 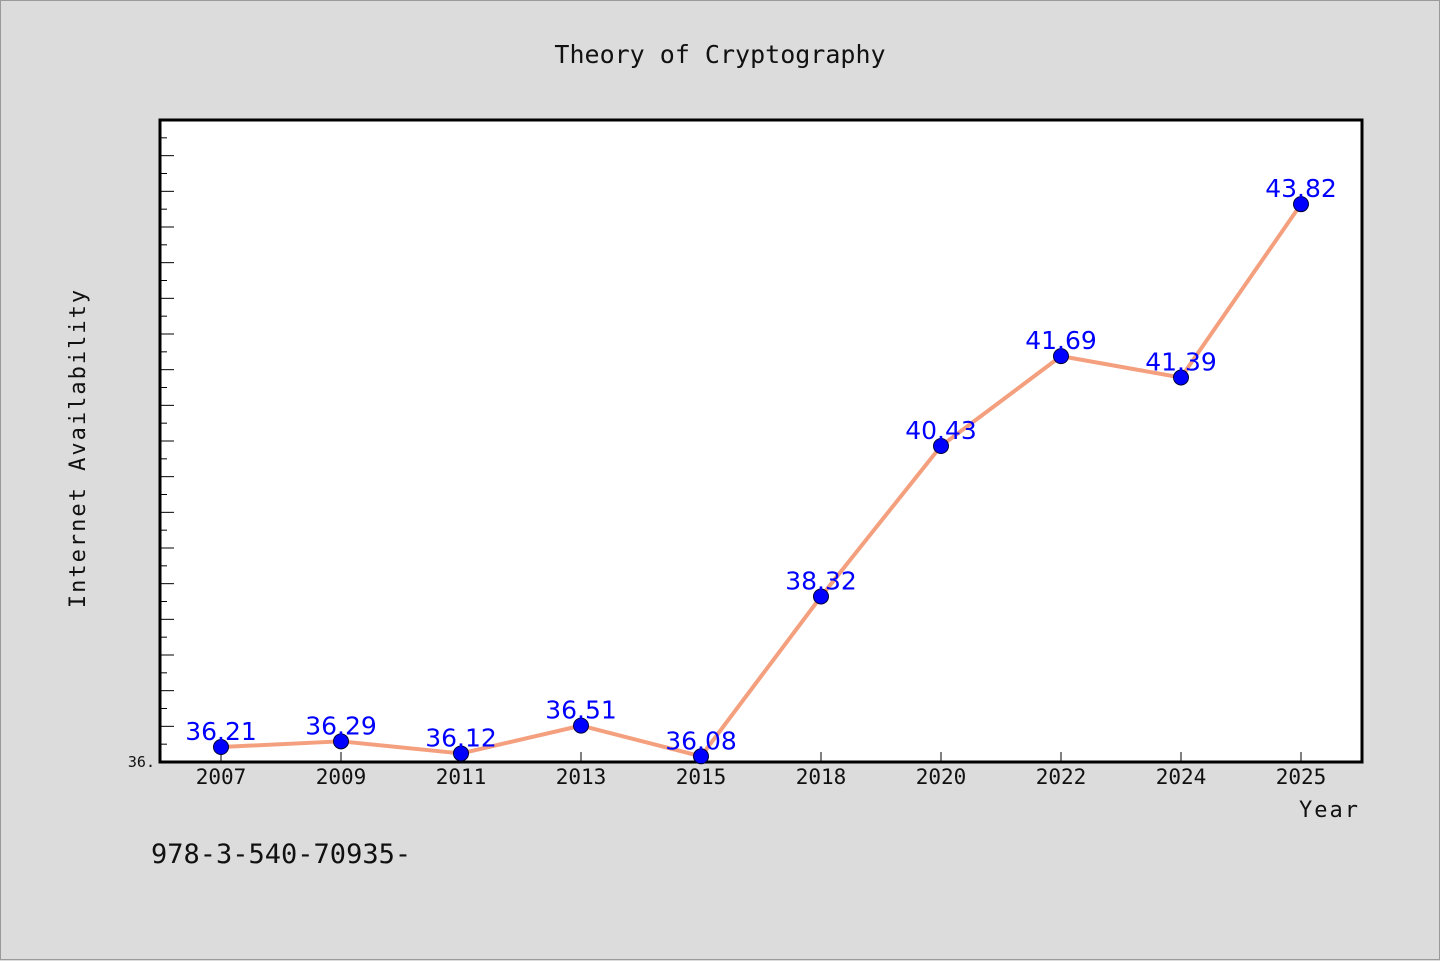 I want to click on data-label: 41.39, so click(x=1181, y=362).